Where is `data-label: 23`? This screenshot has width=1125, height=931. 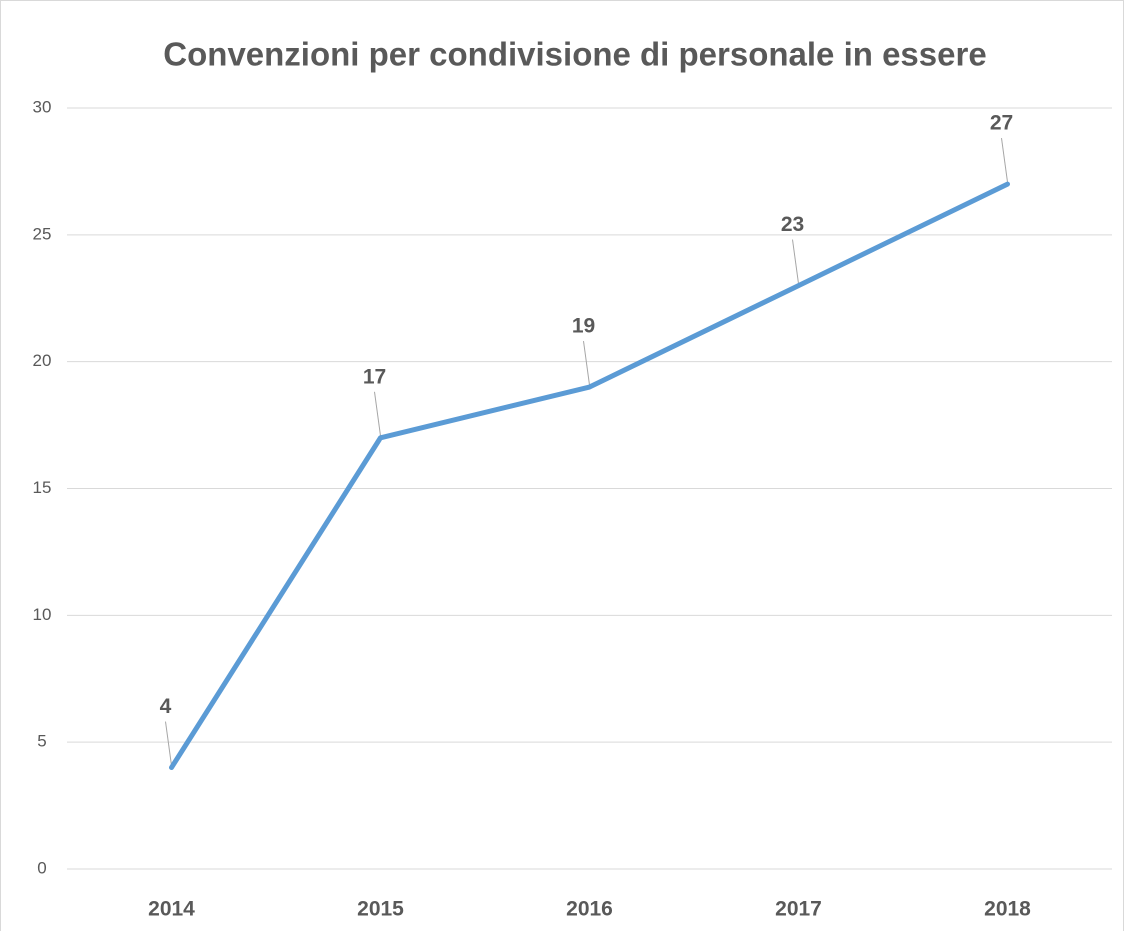
data-label: 23 is located at coordinates (792, 224).